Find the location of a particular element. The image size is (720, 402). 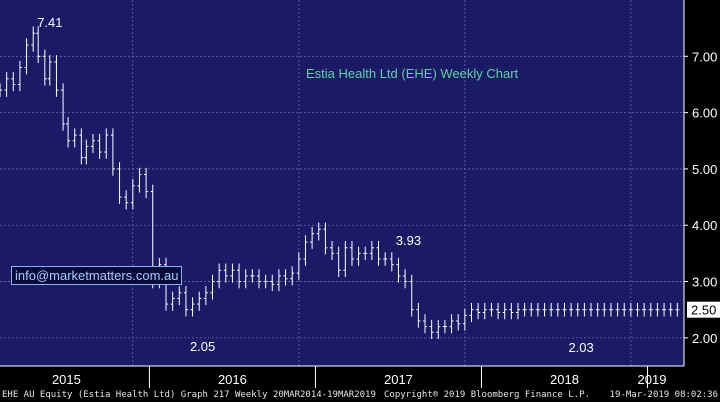

y-tick-label: 7.00 is located at coordinates (704, 56).